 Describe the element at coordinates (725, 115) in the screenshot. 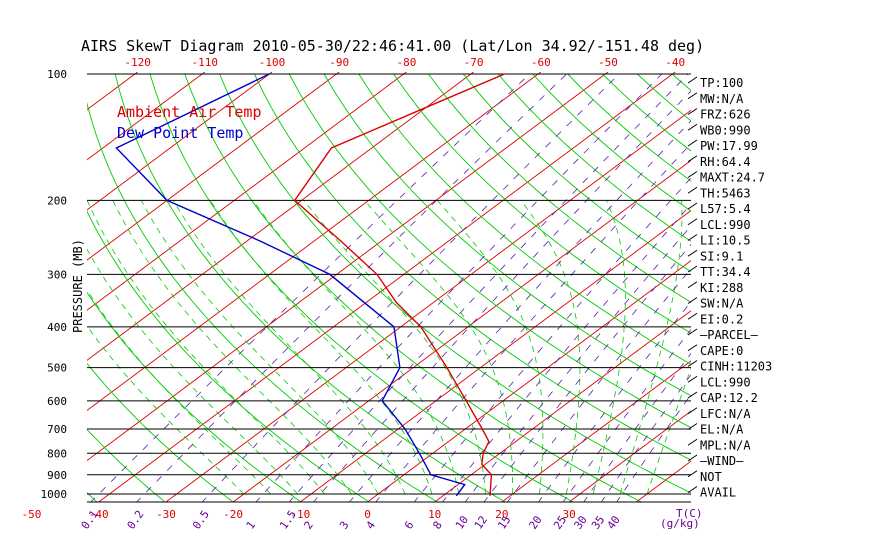

I see `index-label: FRZ:626` at that location.